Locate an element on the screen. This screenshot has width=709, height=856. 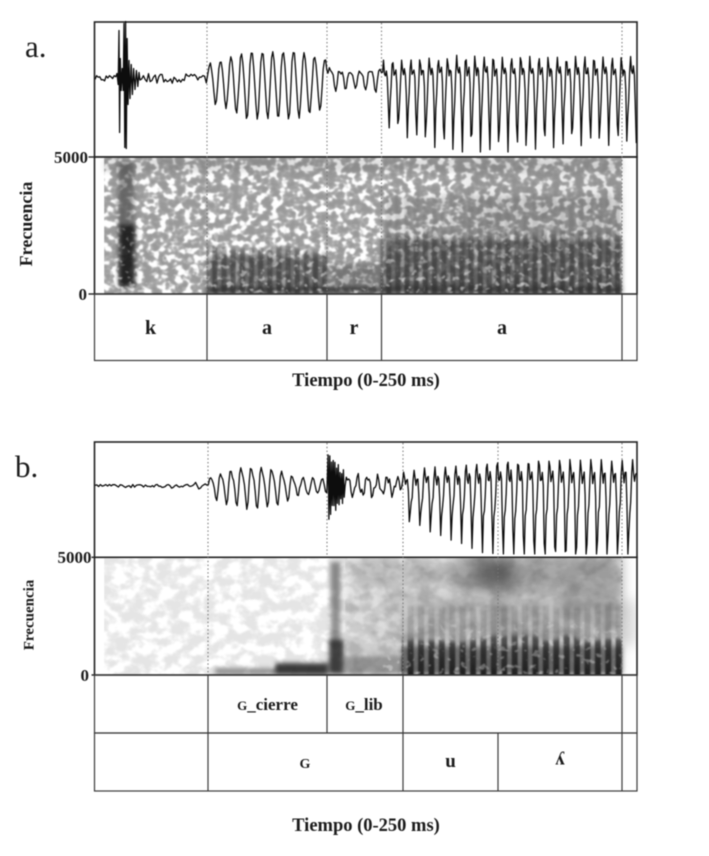
svg-text: G_lib is located at coordinates (364, 704).